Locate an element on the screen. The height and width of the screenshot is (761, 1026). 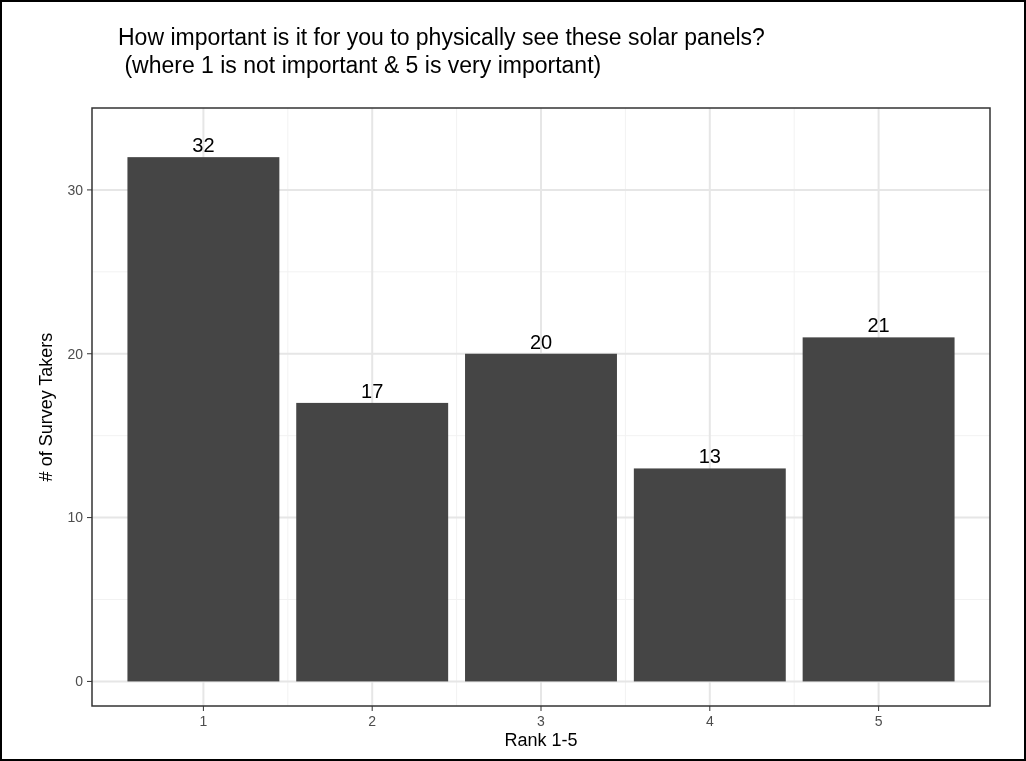
data-label: 13 is located at coordinates (709, 456).